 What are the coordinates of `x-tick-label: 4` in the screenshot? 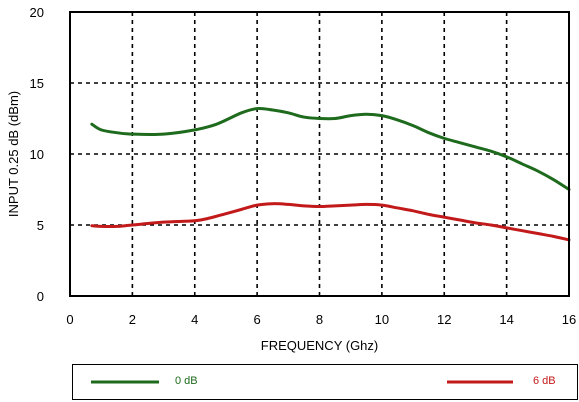 It's located at (194, 319).